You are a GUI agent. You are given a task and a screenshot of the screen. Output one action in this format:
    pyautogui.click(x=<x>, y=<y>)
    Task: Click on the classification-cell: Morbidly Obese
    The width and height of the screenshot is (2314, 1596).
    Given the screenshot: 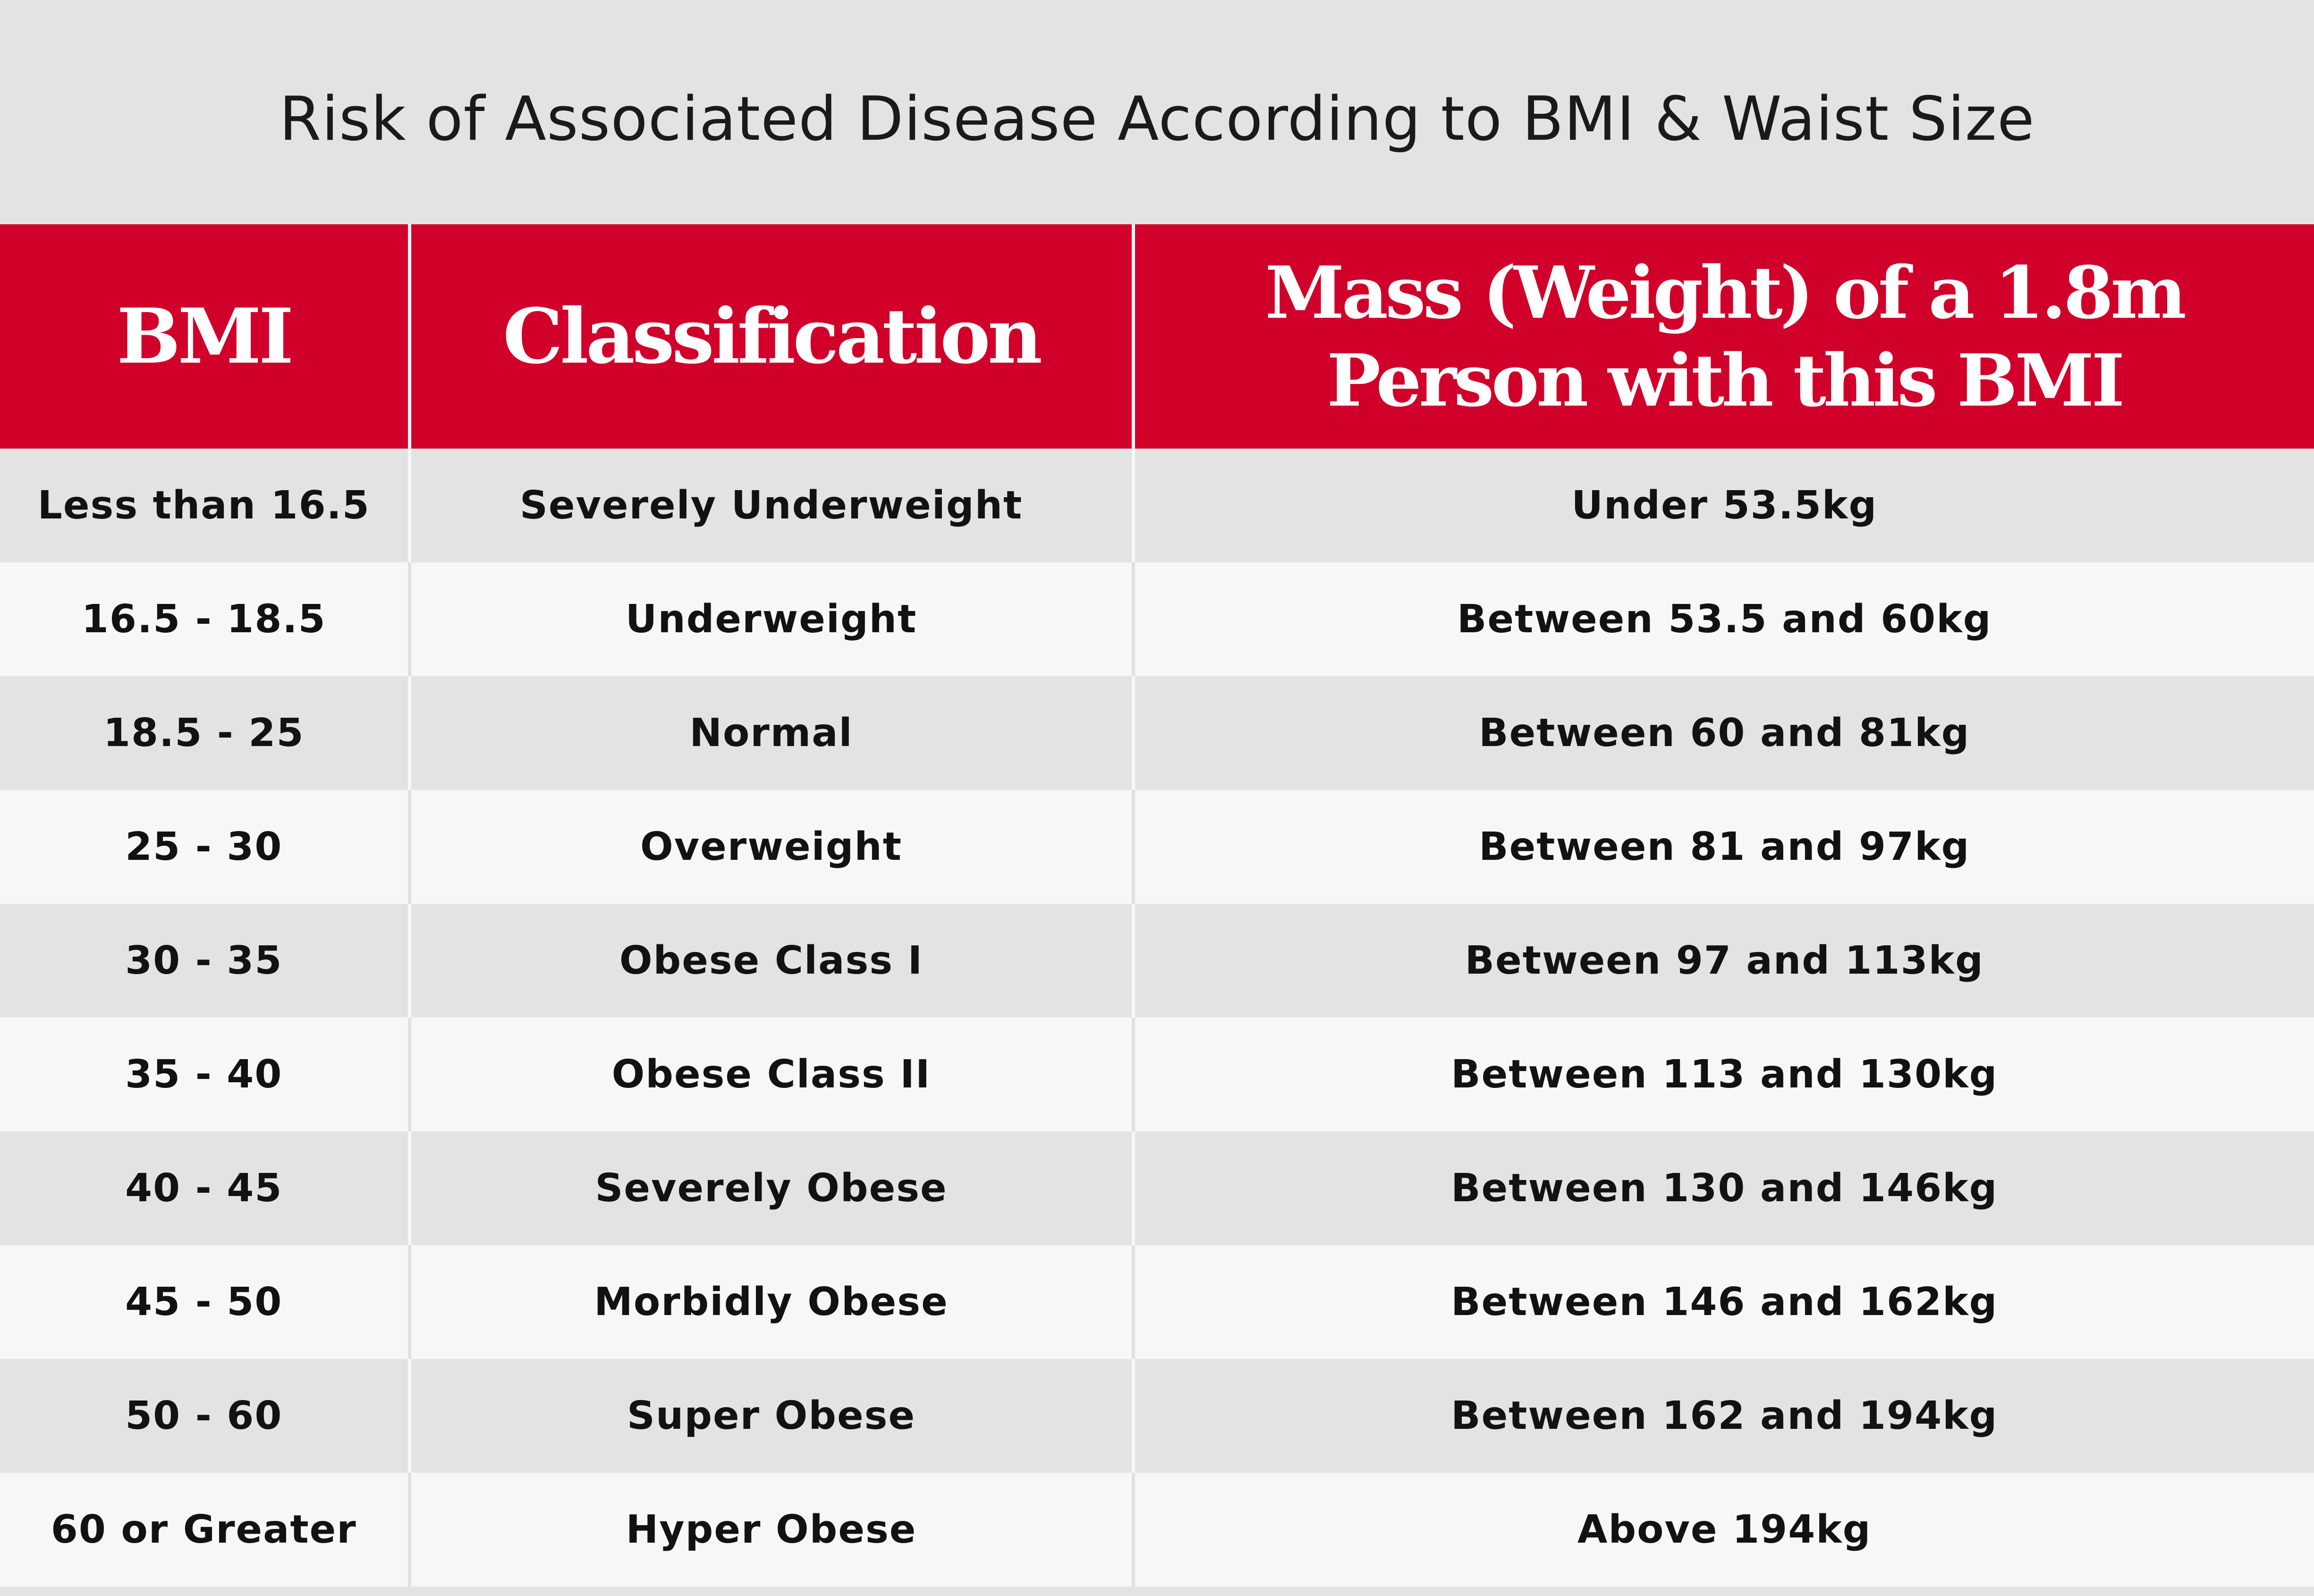 What is the action you would take?
    pyautogui.click(x=770, y=1302)
    